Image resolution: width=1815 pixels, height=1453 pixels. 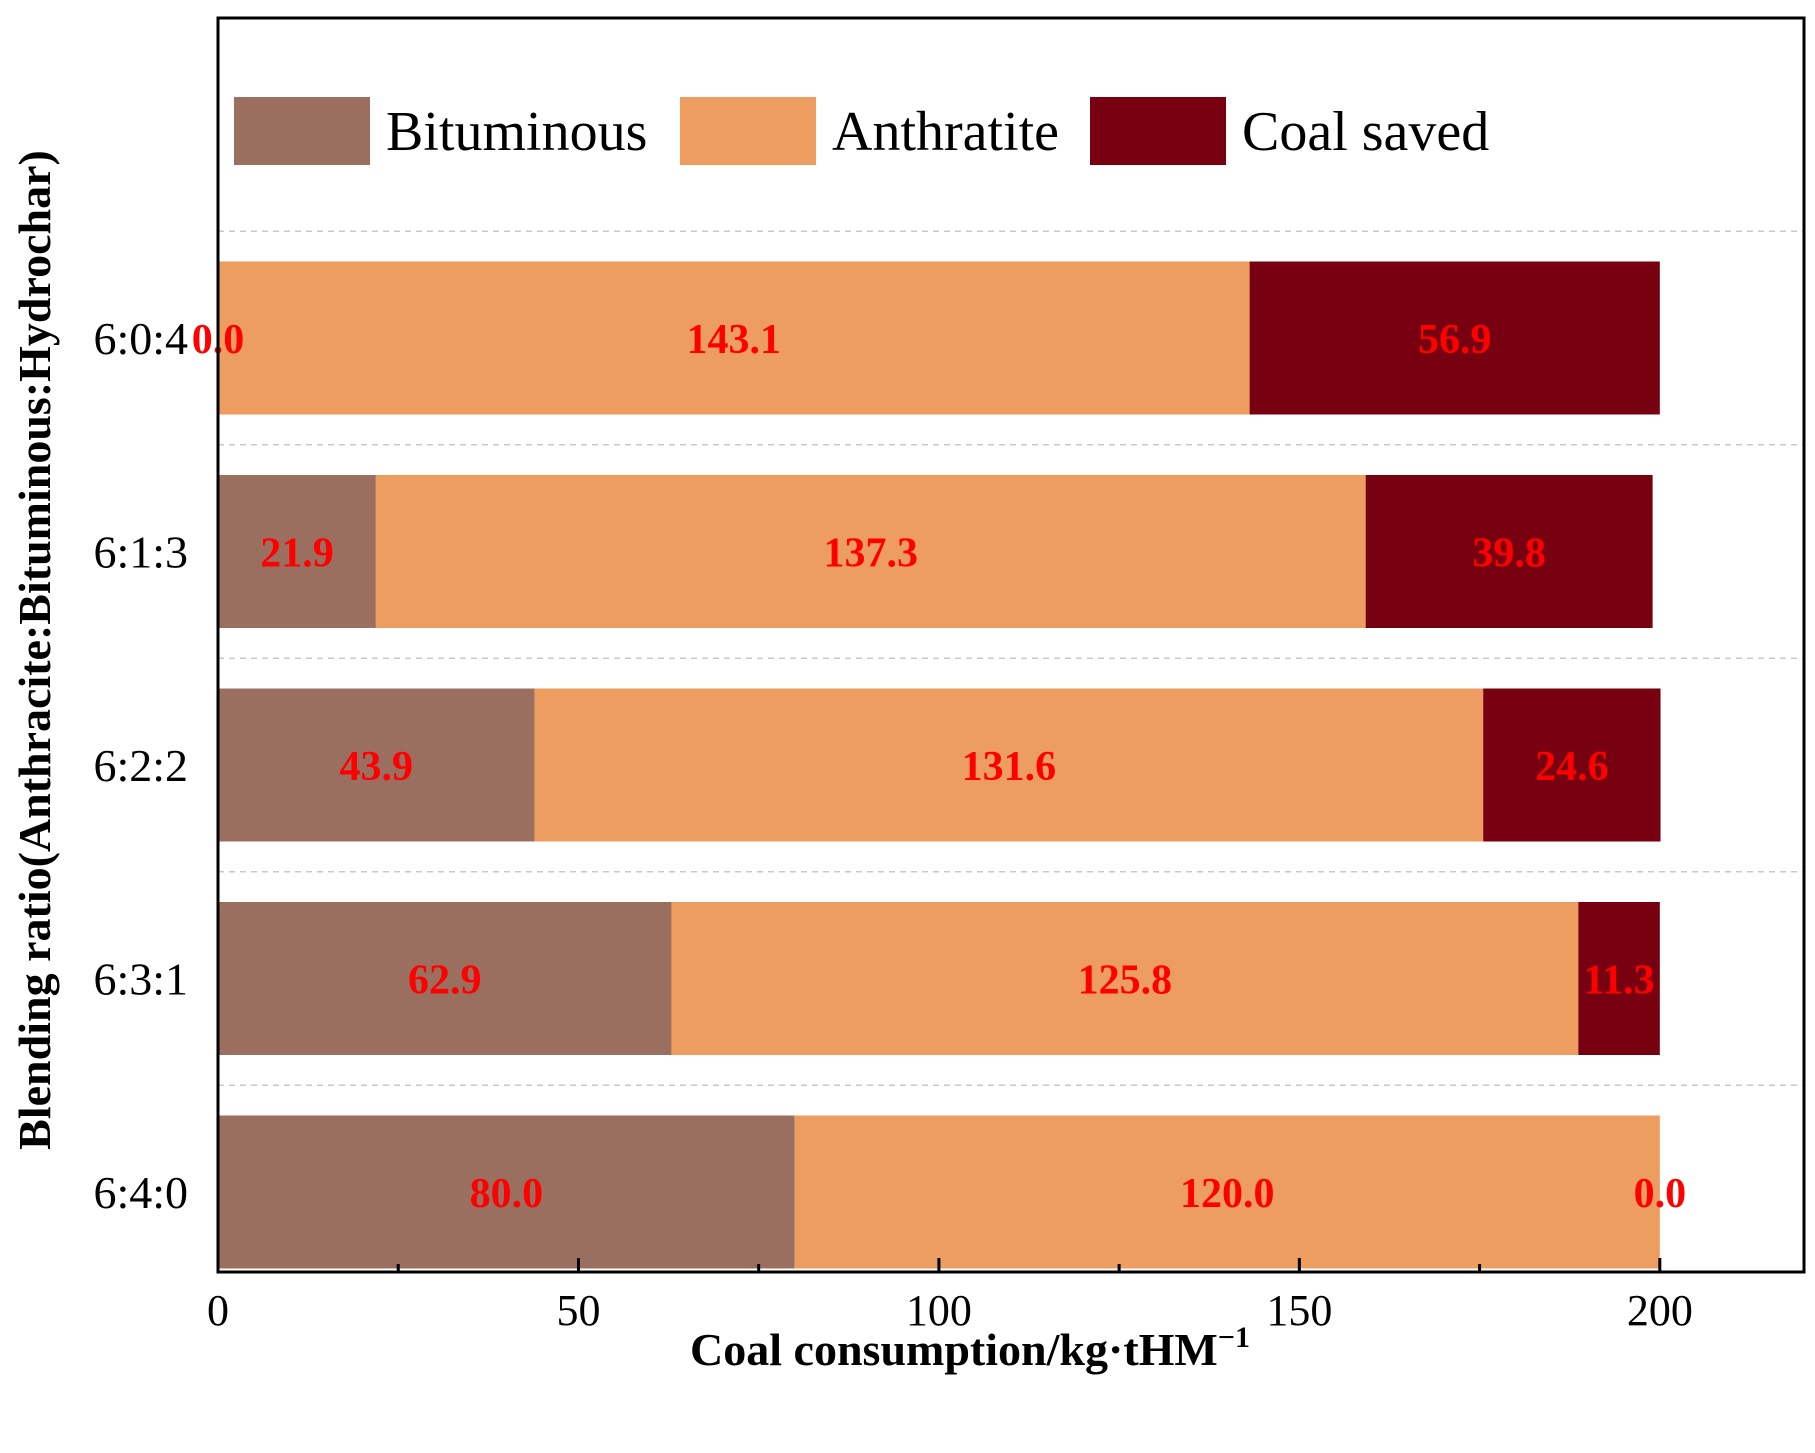 I want to click on data-label: 0.0, so click(x=1660, y=1194).